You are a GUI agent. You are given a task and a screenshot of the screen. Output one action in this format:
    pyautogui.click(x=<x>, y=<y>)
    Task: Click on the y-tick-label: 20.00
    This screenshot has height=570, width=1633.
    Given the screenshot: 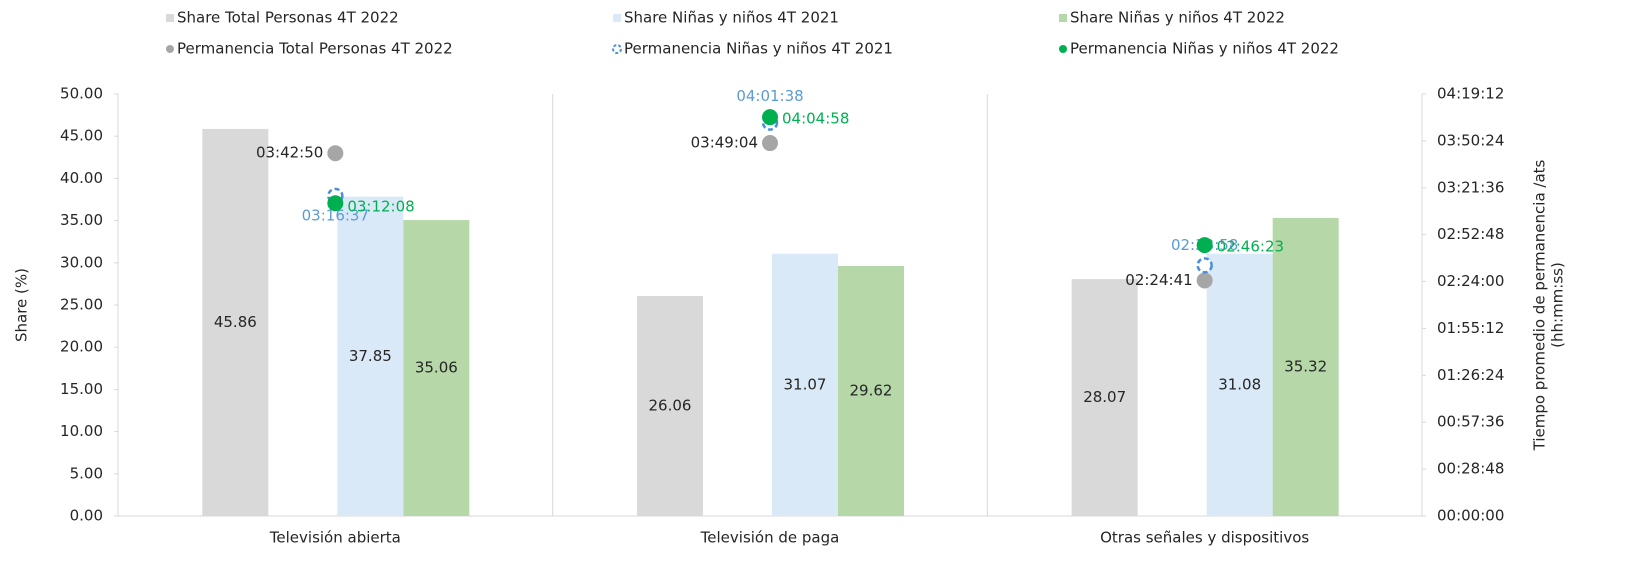 What is the action you would take?
    pyautogui.click(x=81, y=347)
    